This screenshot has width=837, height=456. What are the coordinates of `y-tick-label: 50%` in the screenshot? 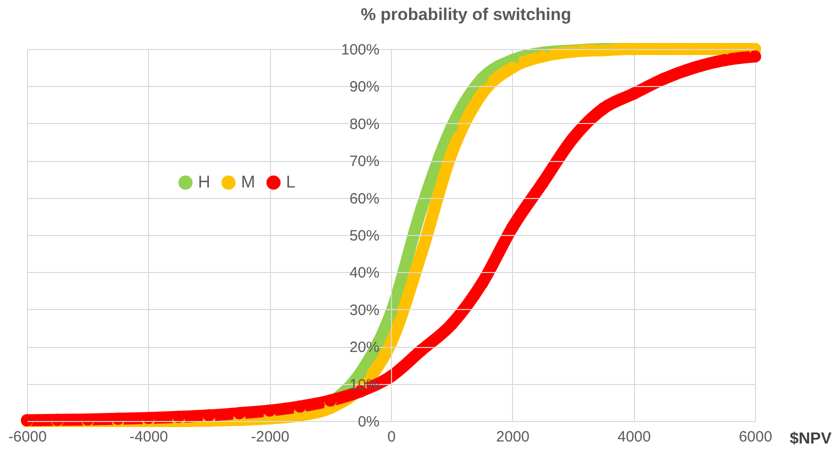 It's located at (364, 236).